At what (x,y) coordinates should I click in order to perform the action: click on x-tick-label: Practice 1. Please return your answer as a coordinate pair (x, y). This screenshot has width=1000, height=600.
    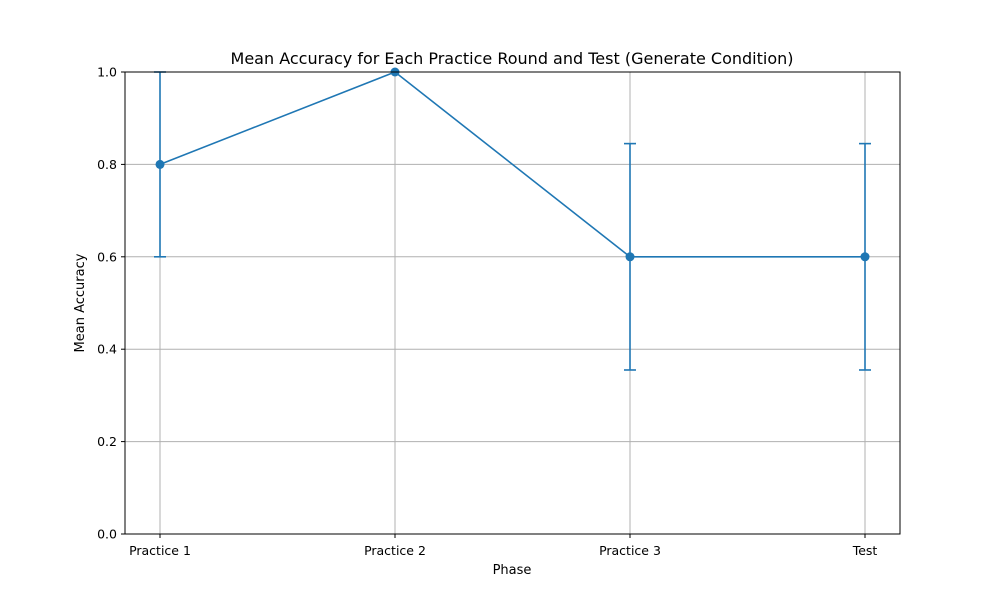
    Looking at the image, I should click on (160, 550).